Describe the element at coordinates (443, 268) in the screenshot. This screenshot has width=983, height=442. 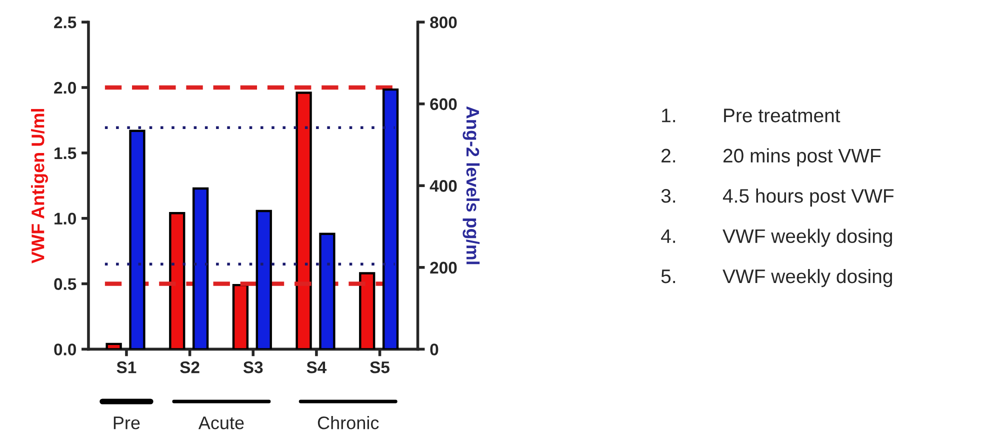
I see `y2-tick-label: 200` at that location.